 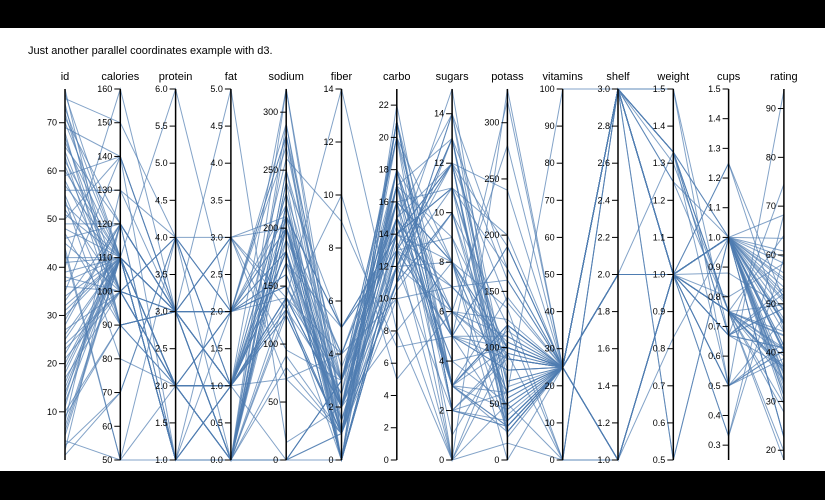 I want to click on tick-label-weight-9: 1.4, so click(x=659, y=126).